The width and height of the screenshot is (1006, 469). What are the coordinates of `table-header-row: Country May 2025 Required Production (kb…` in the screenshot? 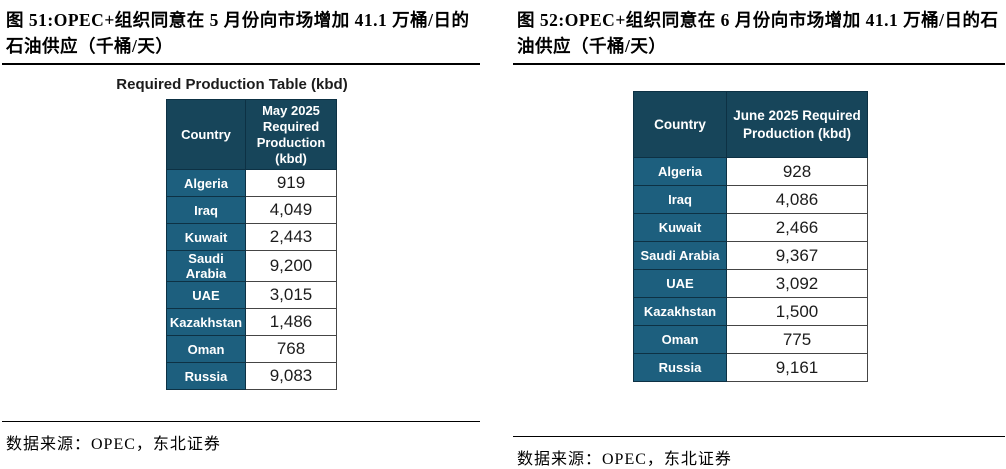 It's located at (251, 134).